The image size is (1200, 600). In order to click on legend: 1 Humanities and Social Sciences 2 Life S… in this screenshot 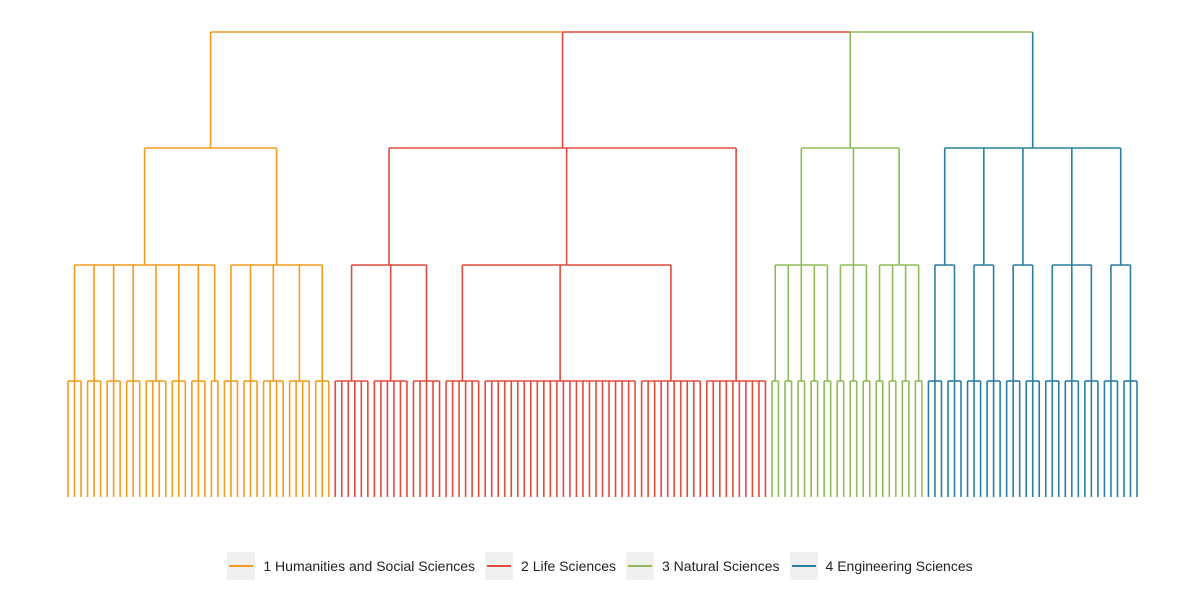, I will do `click(600, 566)`.